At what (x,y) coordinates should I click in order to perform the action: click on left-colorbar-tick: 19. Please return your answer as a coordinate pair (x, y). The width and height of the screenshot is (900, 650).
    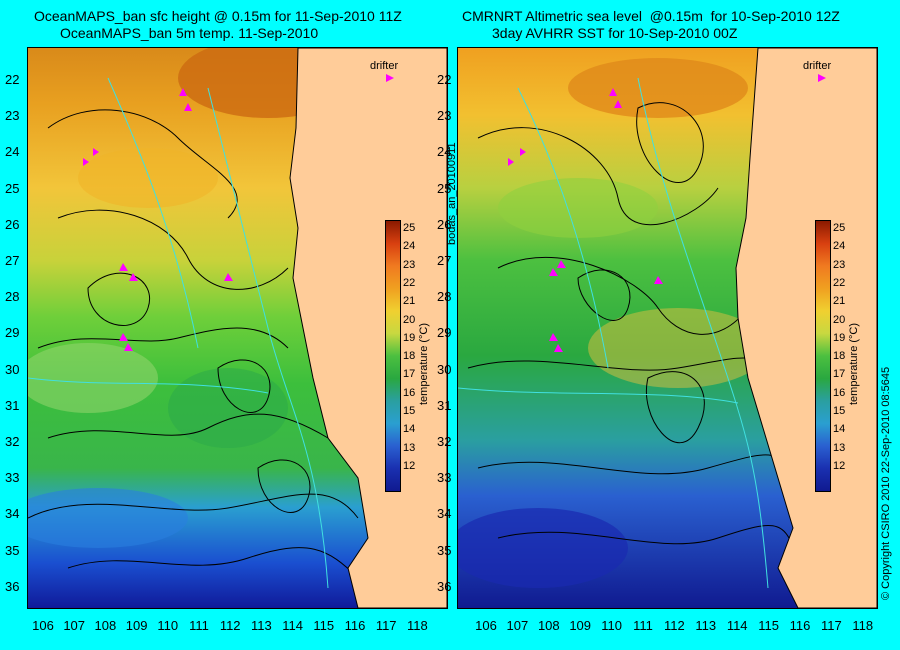
    Looking at the image, I should click on (409, 337).